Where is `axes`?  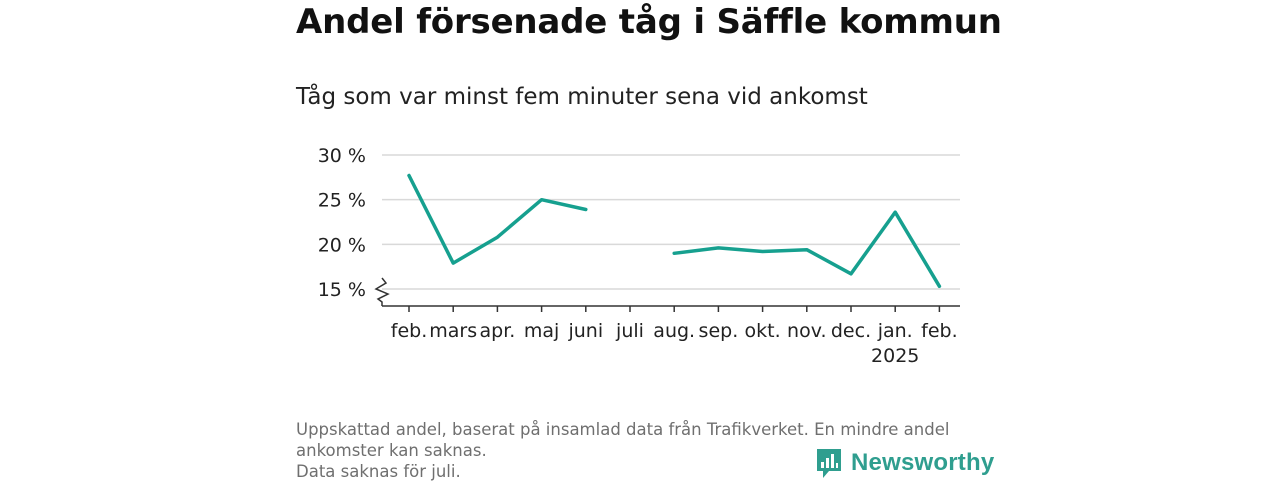 axes is located at coordinates (667, 294).